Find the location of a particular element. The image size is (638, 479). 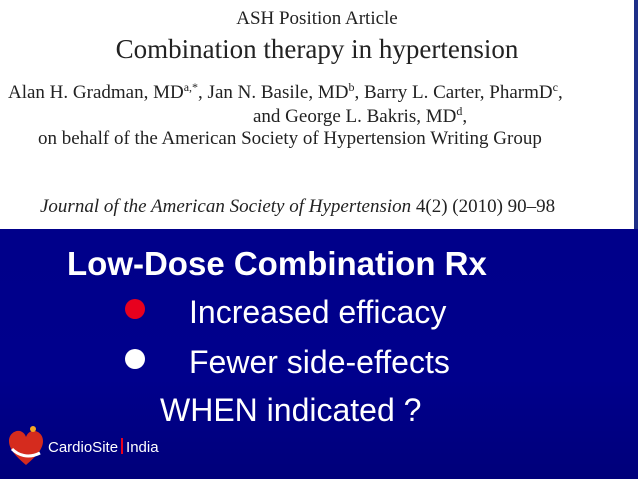

author-gradman: Alan H. Gradman, MD is located at coordinates (96, 92).